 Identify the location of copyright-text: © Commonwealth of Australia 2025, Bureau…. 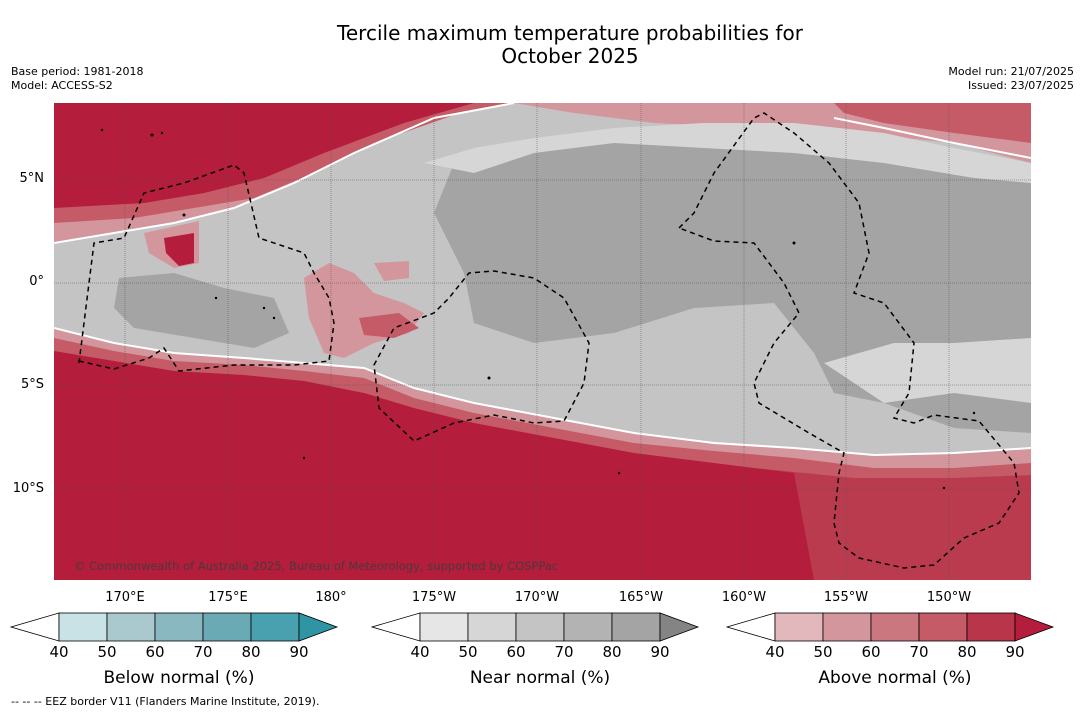
(316, 566).